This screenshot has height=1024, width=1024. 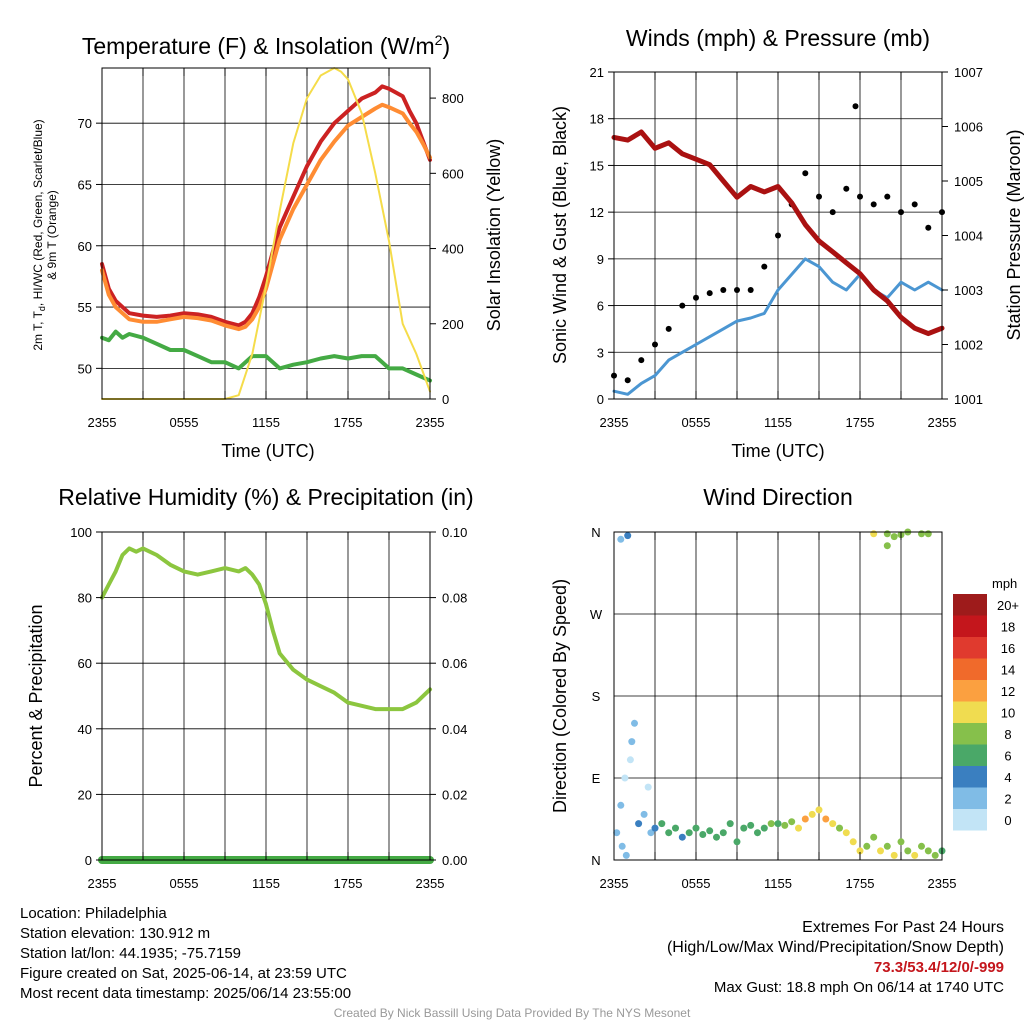 What do you see at coordinates (1007, 755) in the screenshot?
I see `colorbar-label: 6` at bounding box center [1007, 755].